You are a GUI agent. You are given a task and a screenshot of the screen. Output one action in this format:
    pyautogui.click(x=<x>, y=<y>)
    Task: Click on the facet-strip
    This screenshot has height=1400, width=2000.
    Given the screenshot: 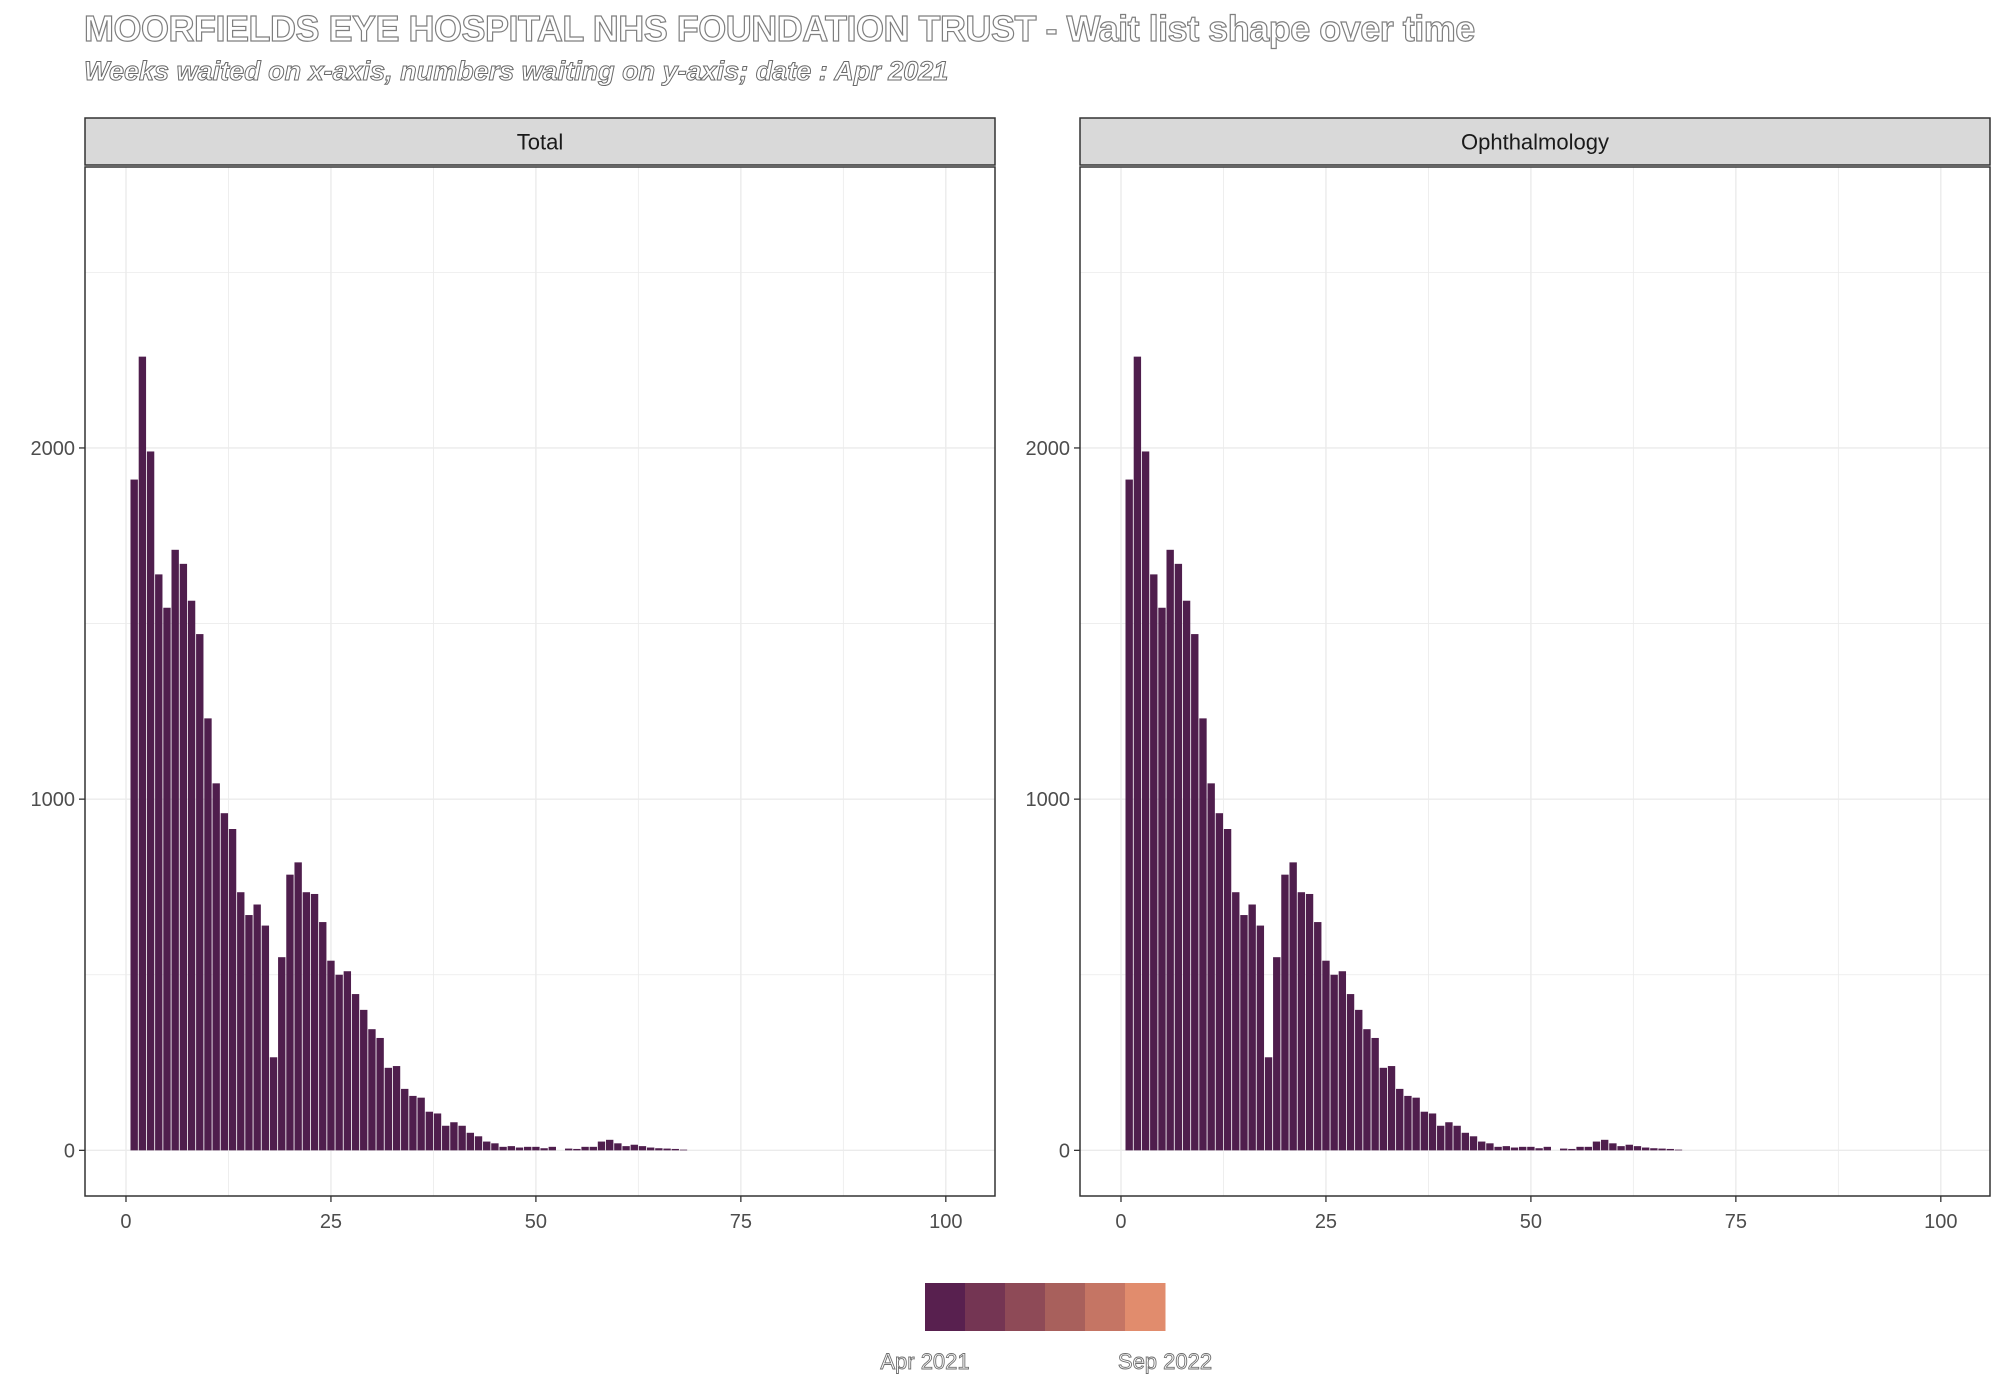 What is the action you would take?
    pyautogui.click(x=540, y=141)
    